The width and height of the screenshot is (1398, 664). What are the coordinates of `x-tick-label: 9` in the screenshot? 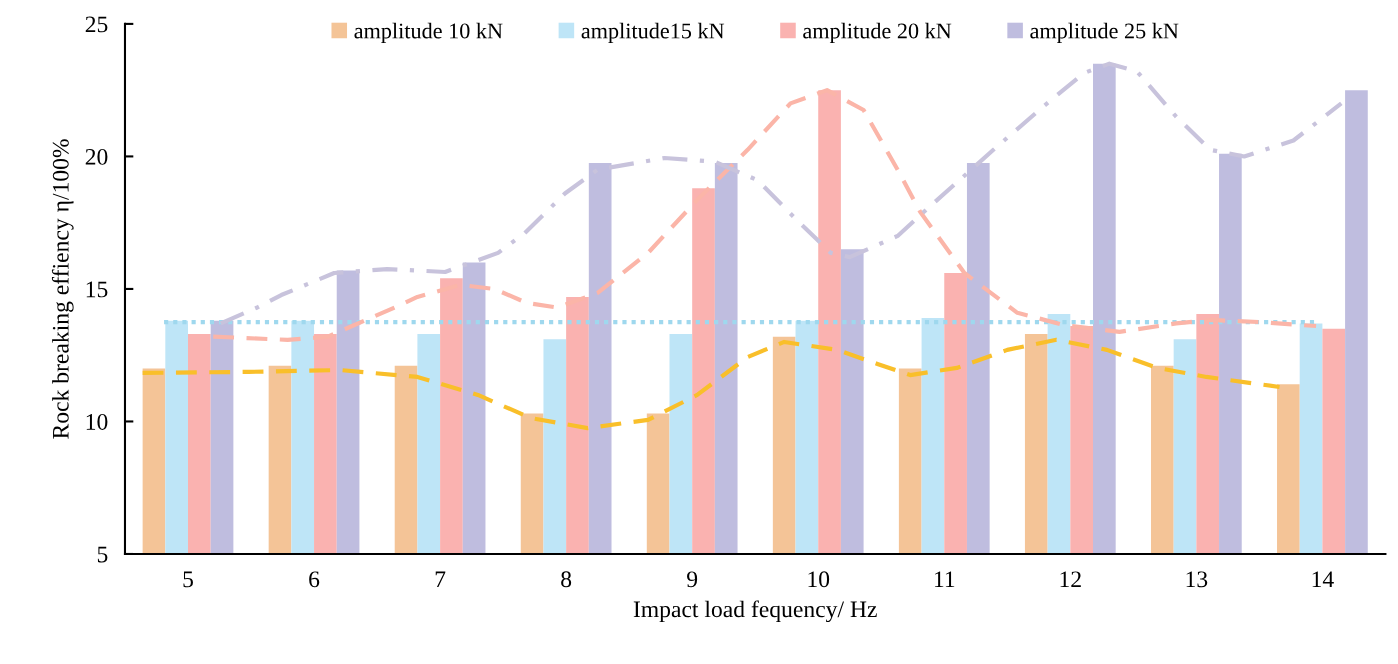 It's located at (692, 579).